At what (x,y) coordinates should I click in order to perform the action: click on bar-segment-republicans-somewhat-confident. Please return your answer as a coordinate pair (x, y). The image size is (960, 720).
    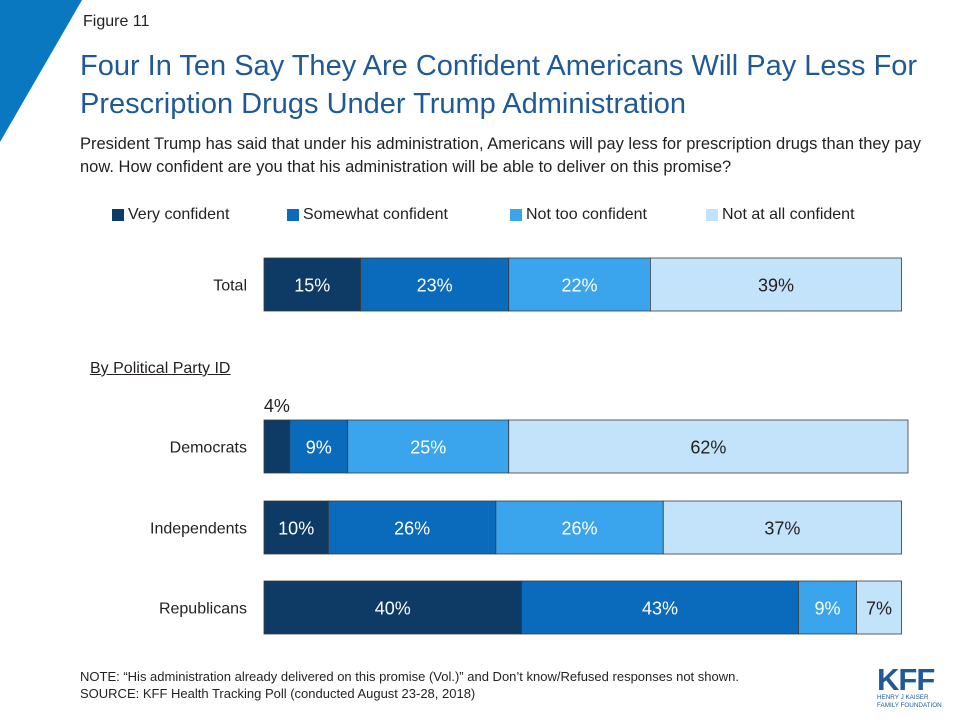
    Looking at the image, I should click on (660, 607).